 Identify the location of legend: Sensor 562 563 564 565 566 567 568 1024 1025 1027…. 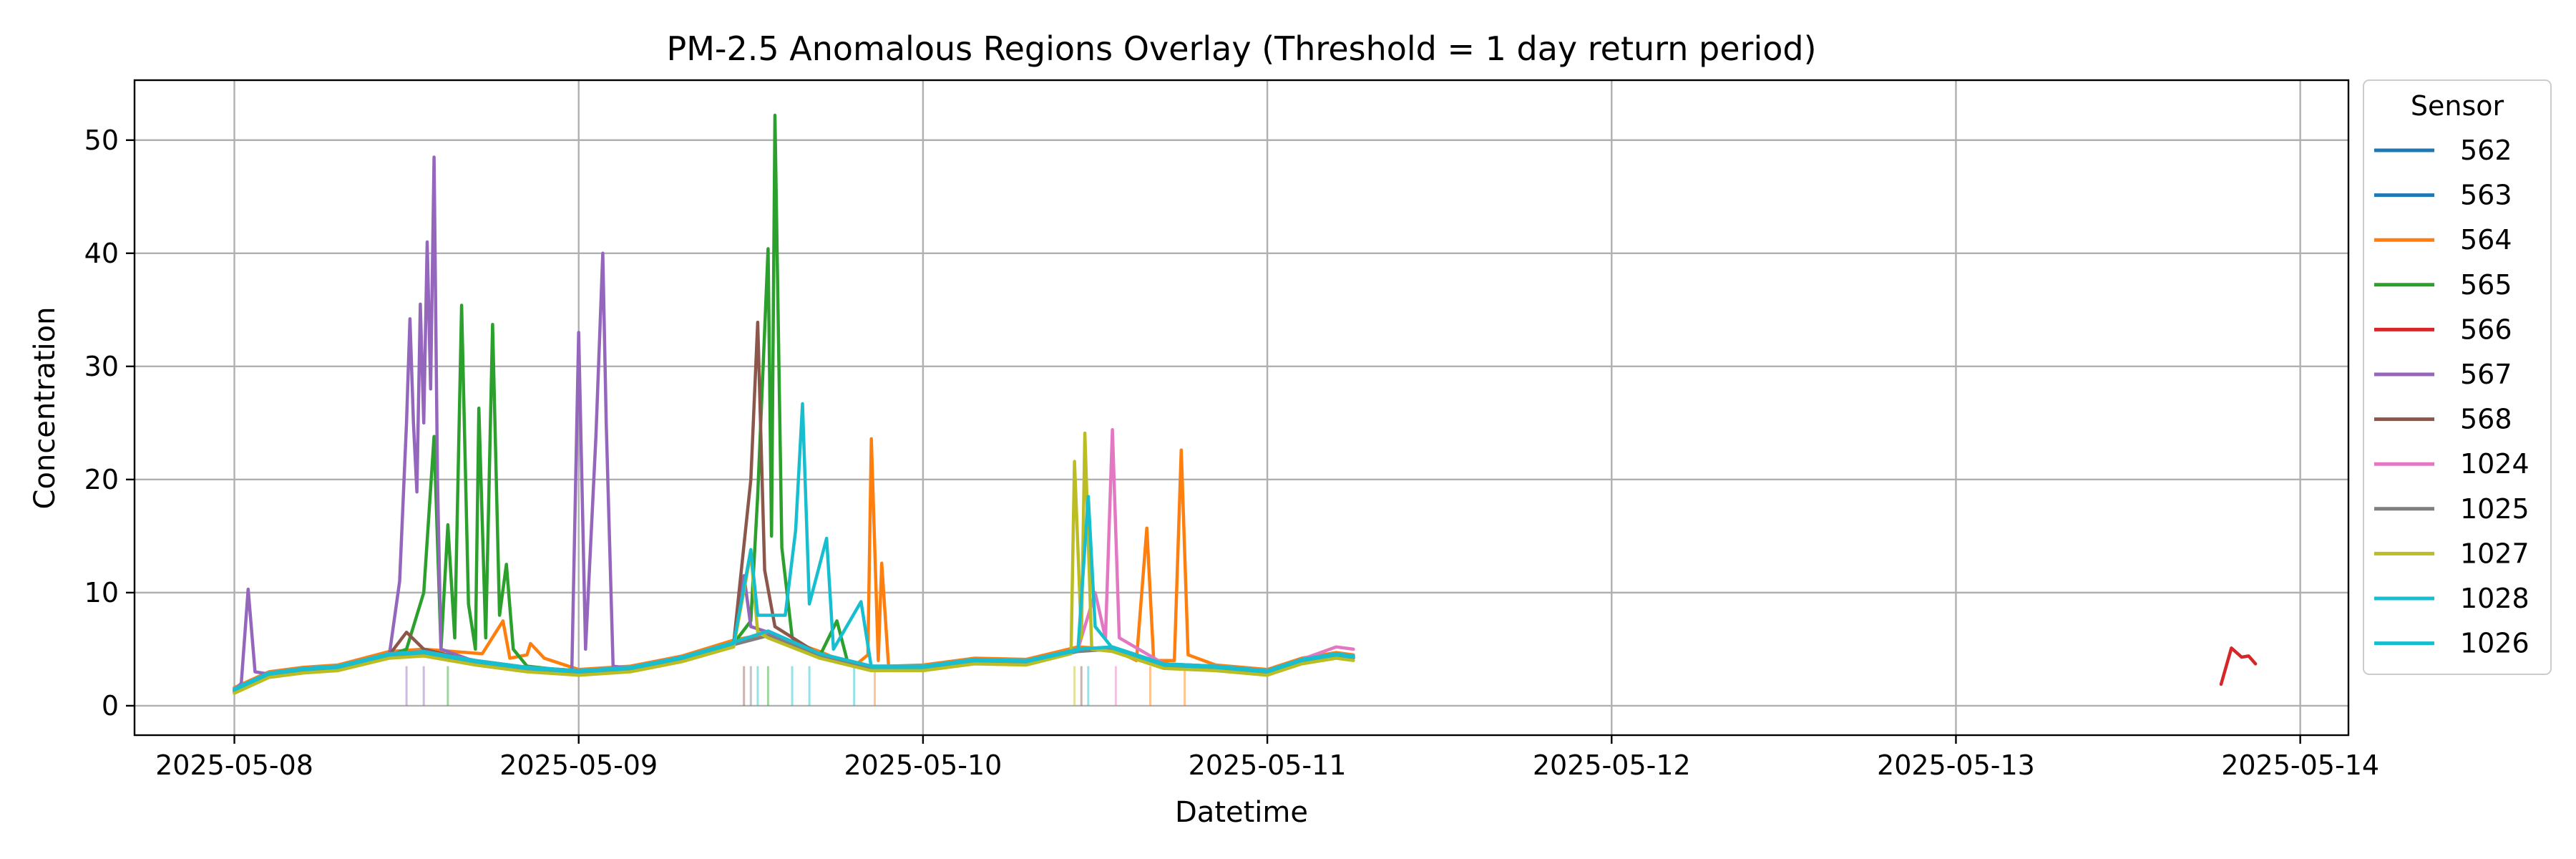
(2457, 377).